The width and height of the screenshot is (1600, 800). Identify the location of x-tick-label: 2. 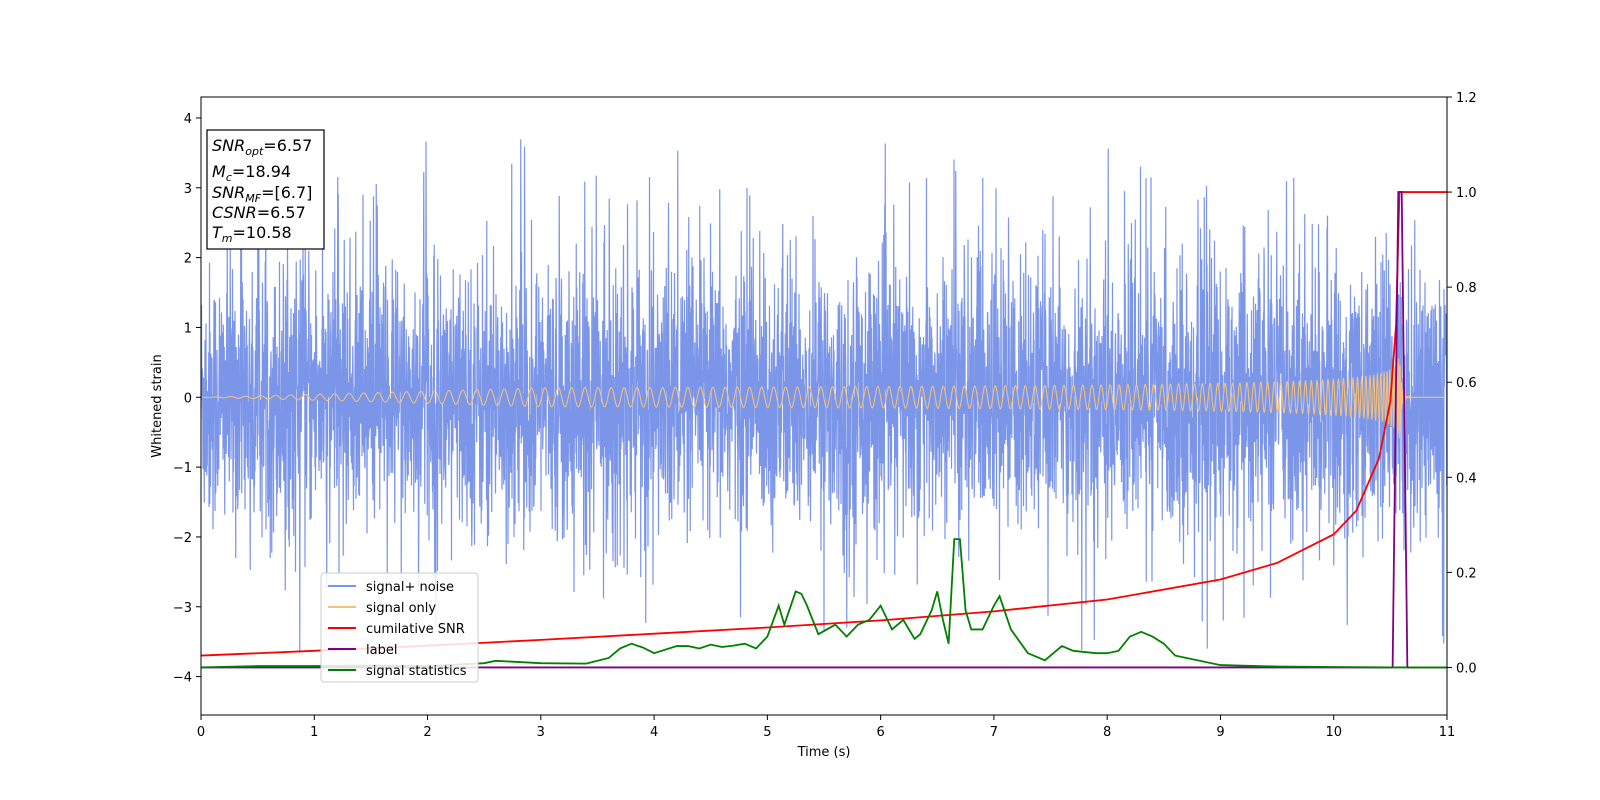
(427, 732).